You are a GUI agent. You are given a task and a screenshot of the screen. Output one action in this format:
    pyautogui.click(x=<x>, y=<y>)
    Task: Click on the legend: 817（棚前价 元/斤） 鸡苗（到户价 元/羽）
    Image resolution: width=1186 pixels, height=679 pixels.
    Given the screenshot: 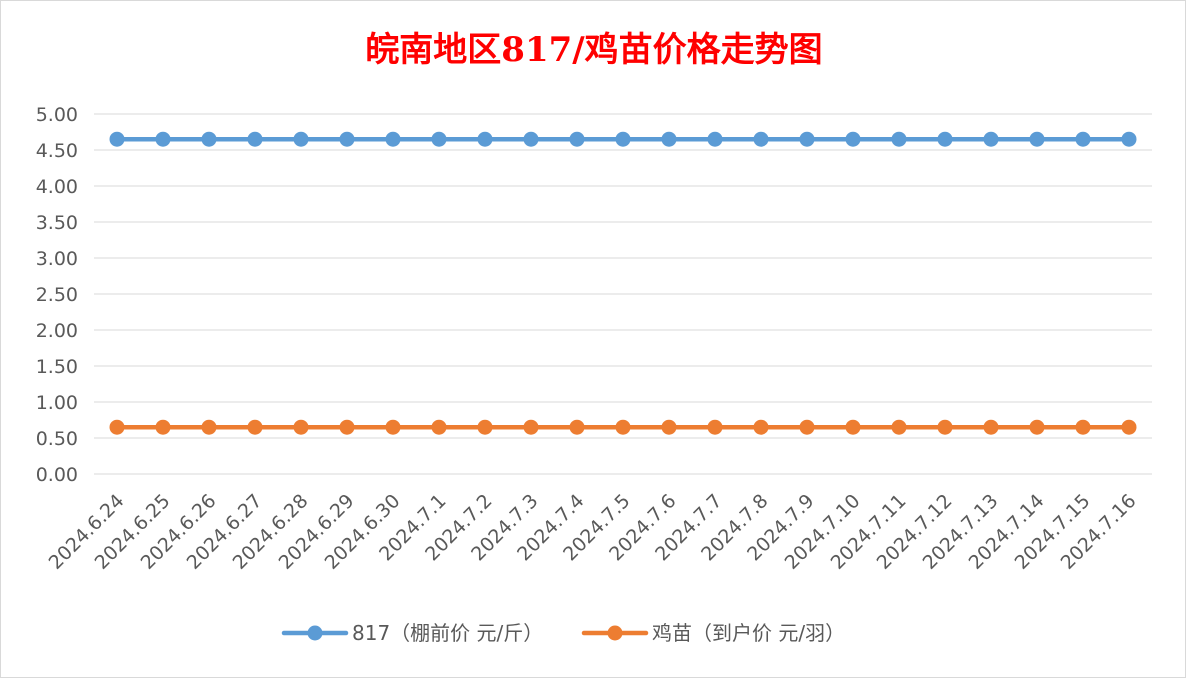 What is the action you would take?
    pyautogui.click(x=563, y=633)
    